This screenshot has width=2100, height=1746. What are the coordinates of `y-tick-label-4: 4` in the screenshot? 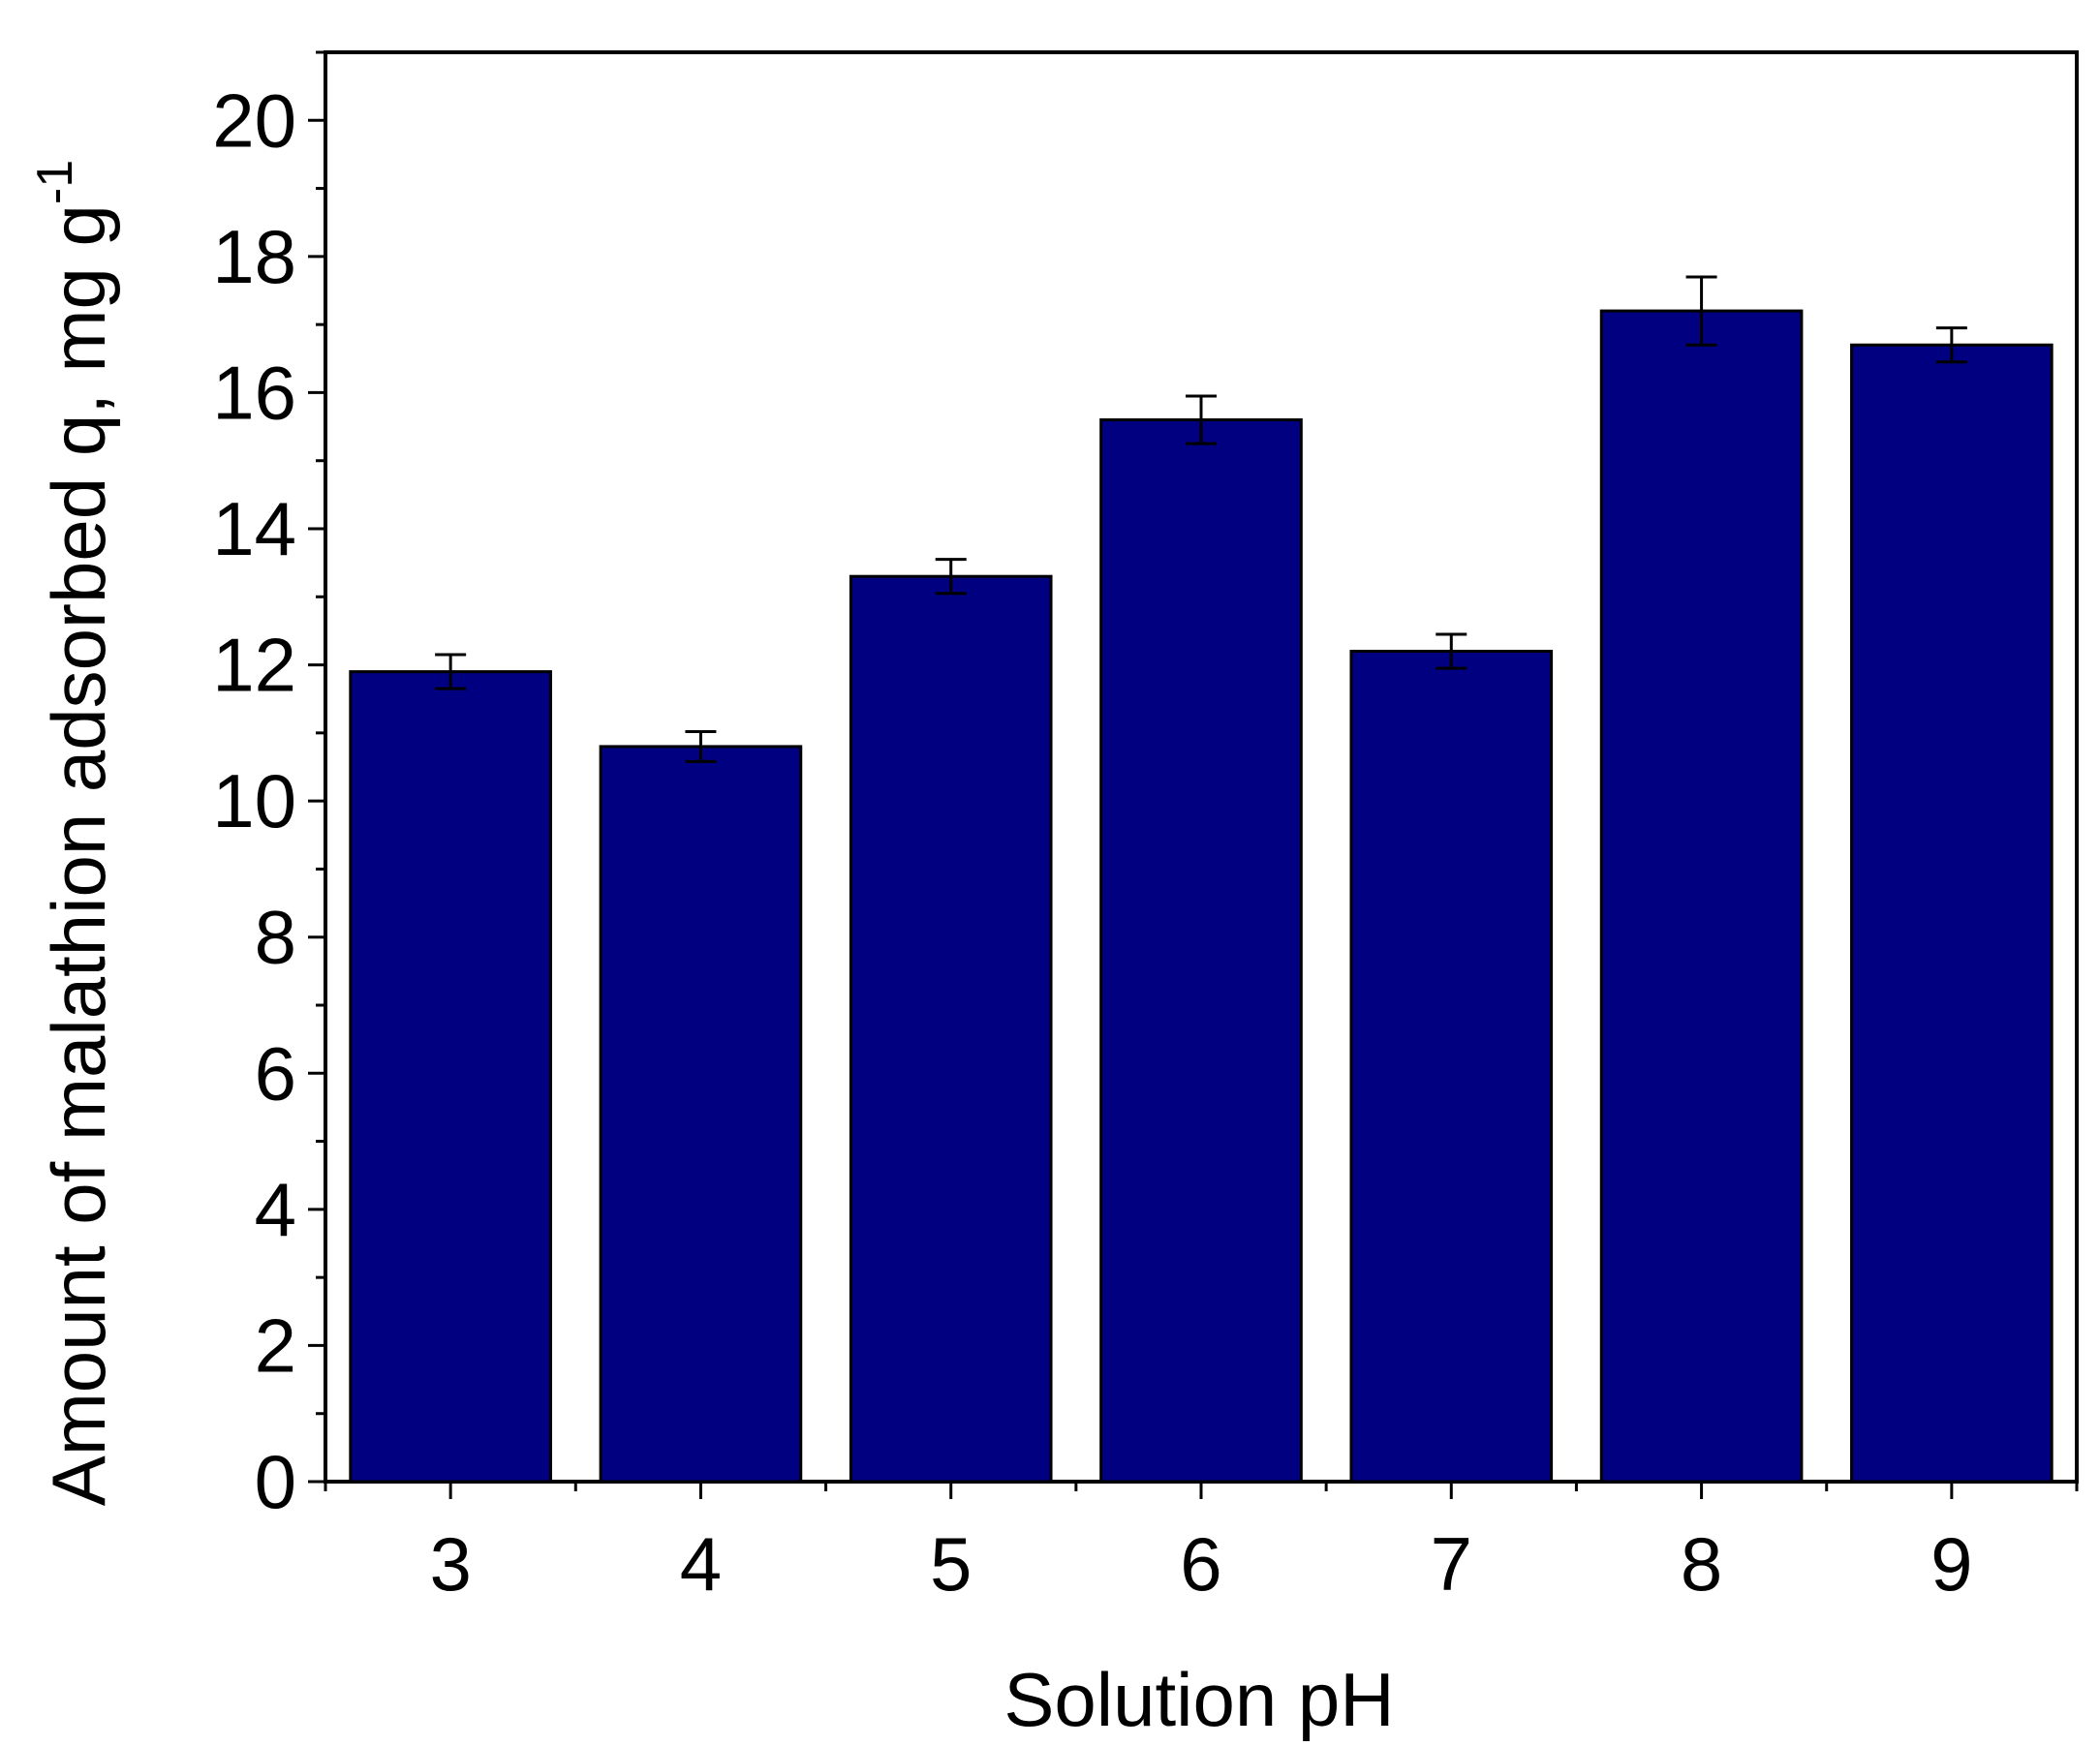 It's located at (275, 1210).